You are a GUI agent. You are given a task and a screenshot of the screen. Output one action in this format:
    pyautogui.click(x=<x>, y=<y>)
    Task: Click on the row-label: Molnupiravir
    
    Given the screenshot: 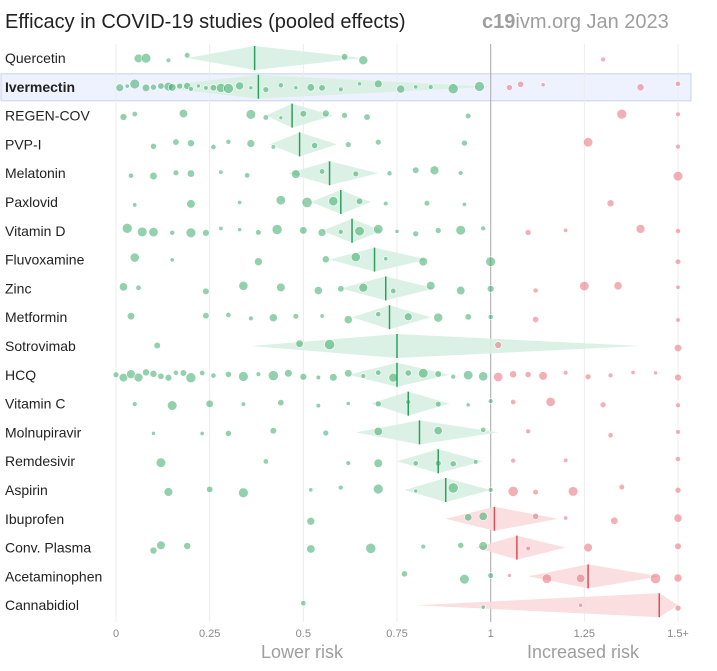 What is the action you would take?
    pyautogui.click(x=43, y=432)
    